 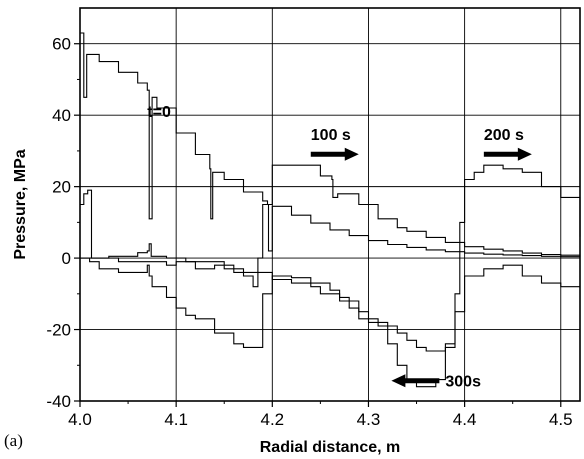 What do you see at coordinates (330, 447) in the screenshot?
I see `x-axis-label: Radial distance, m` at bounding box center [330, 447].